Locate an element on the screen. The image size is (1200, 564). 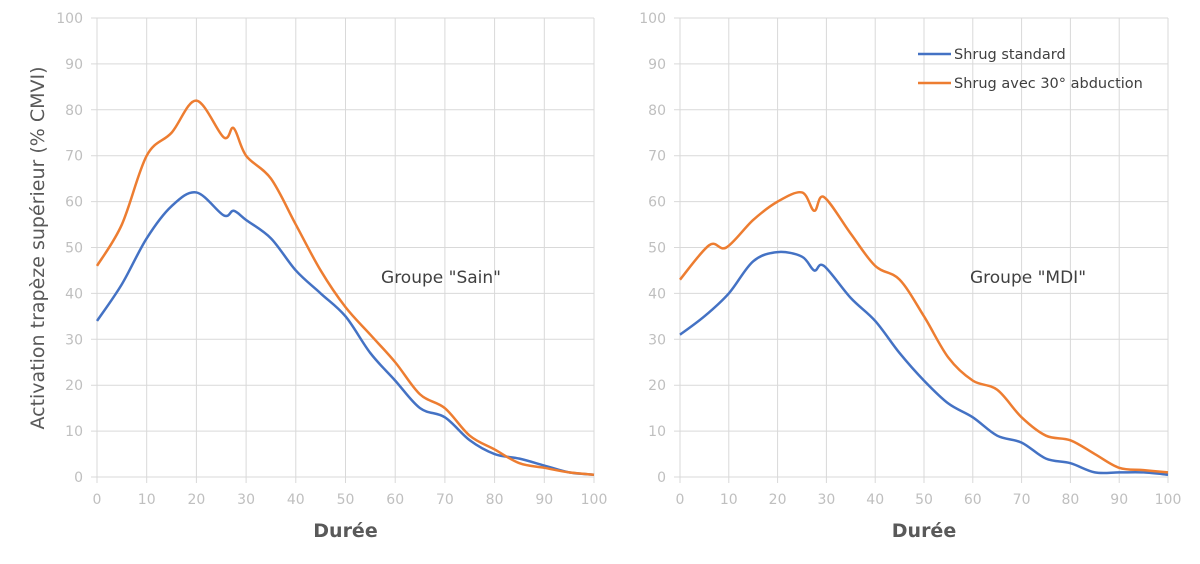
y-axis-label: Activation trapèze supérieur (% CMVI) is located at coordinates (38, 247).